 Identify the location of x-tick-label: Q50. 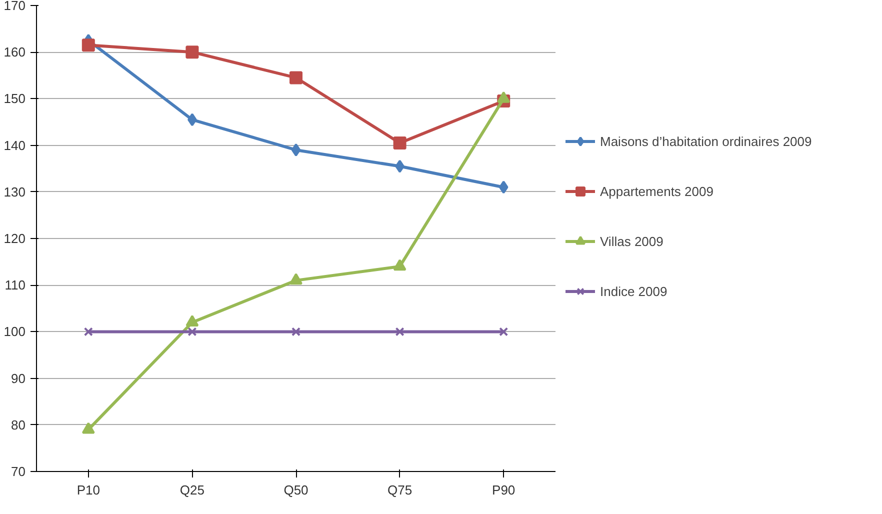
(296, 490).